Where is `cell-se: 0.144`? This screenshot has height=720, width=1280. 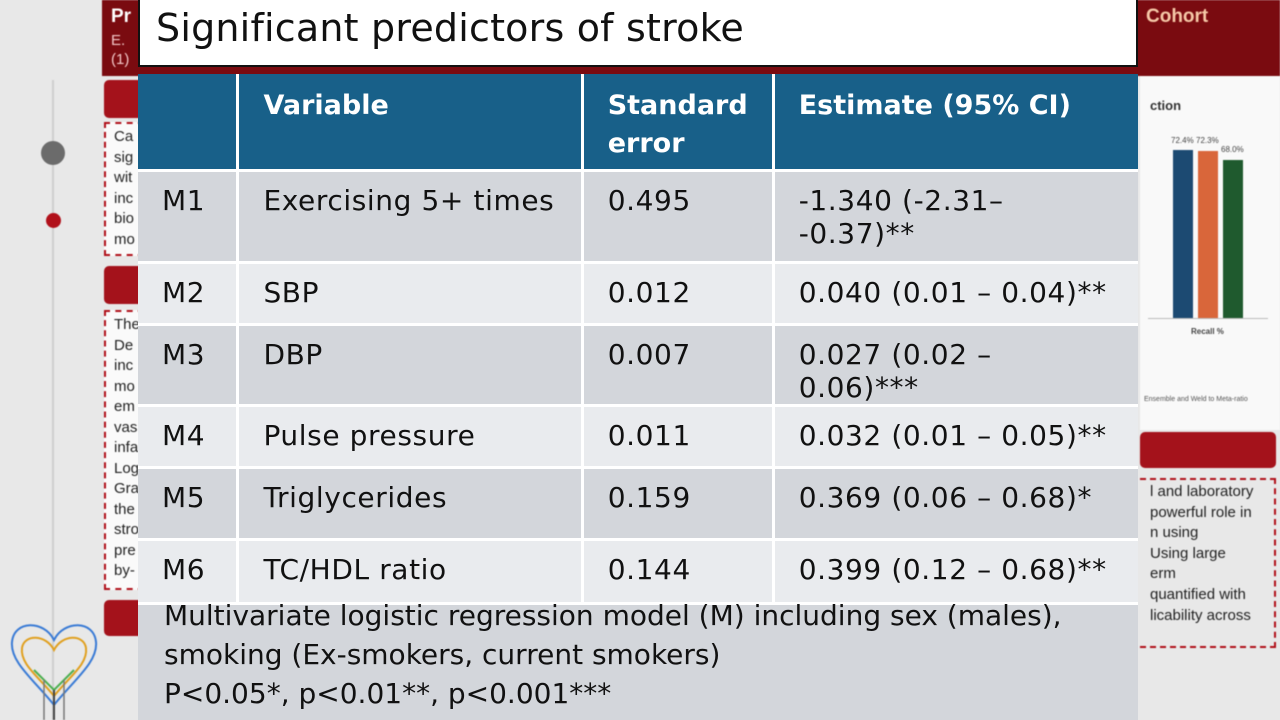 cell-se: 0.144 is located at coordinates (677, 571).